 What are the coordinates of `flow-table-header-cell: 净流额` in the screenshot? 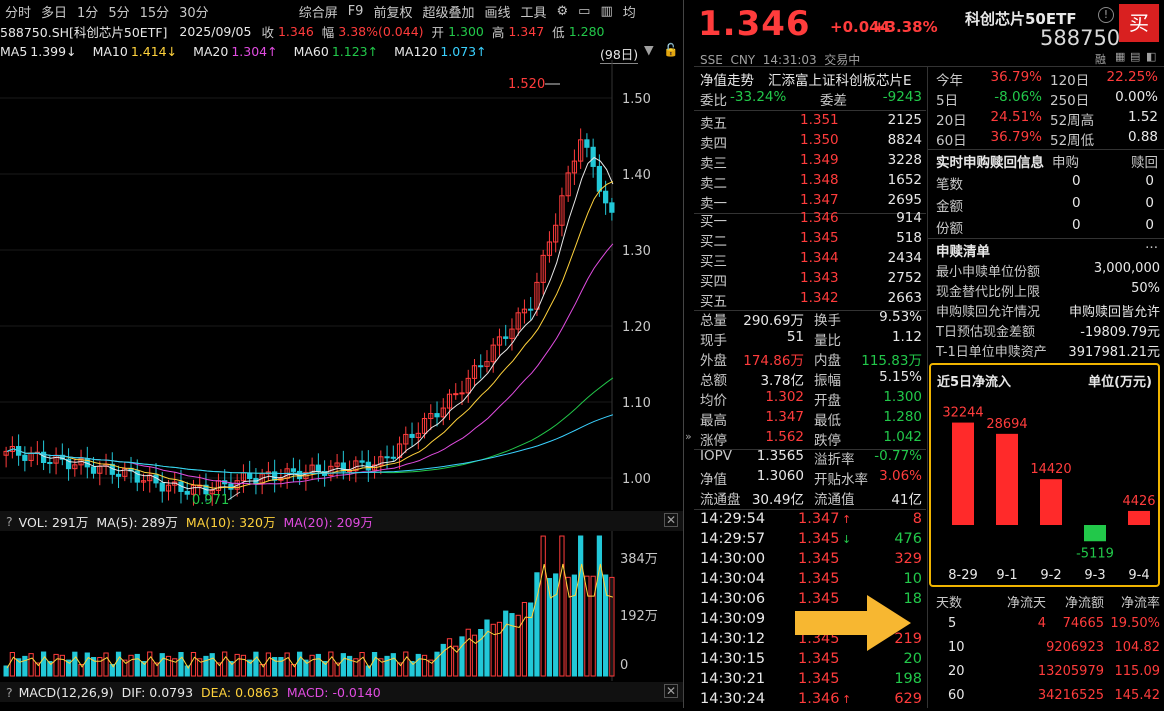 It's located at (1084, 603).